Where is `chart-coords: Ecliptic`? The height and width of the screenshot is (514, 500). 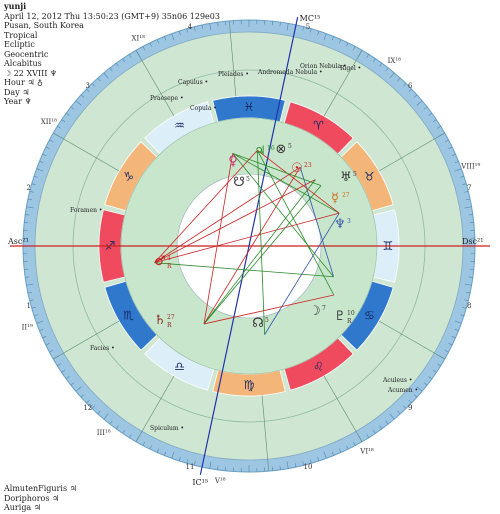 chart-coords: Ecliptic is located at coordinates (19, 44).